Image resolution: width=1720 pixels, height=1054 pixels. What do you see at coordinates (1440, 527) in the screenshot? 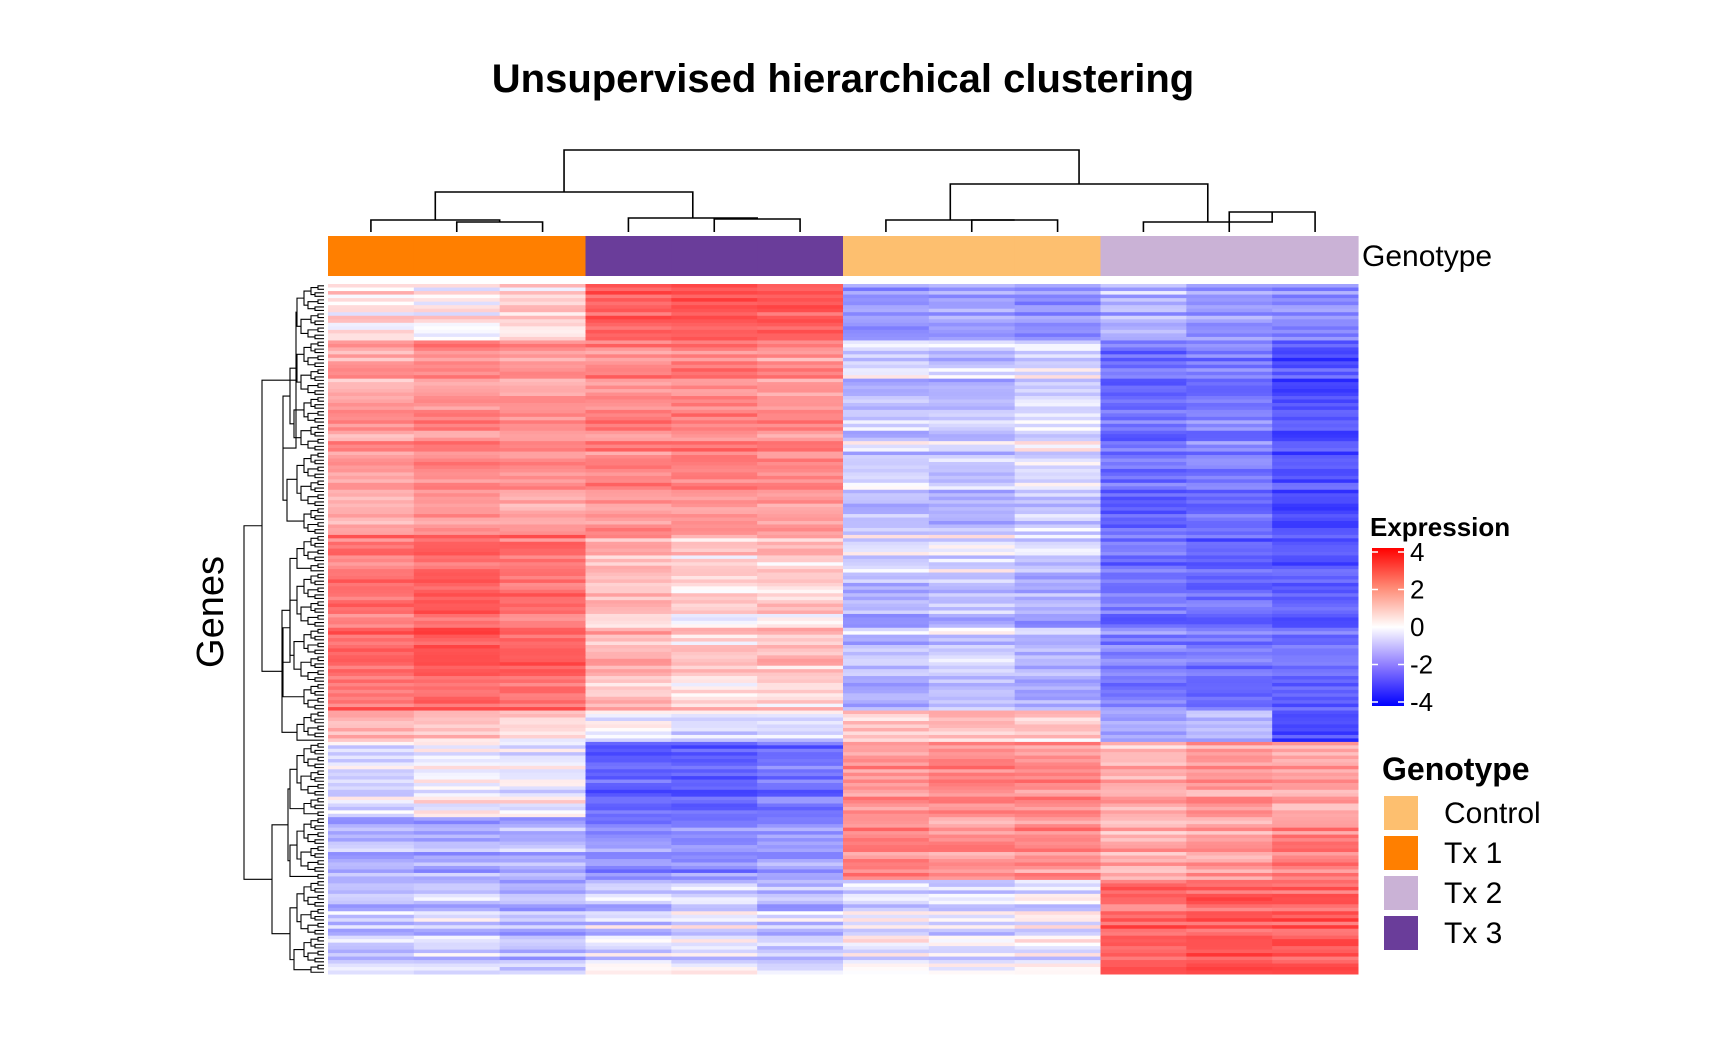
I see `color-scale-title: Expression` at bounding box center [1440, 527].